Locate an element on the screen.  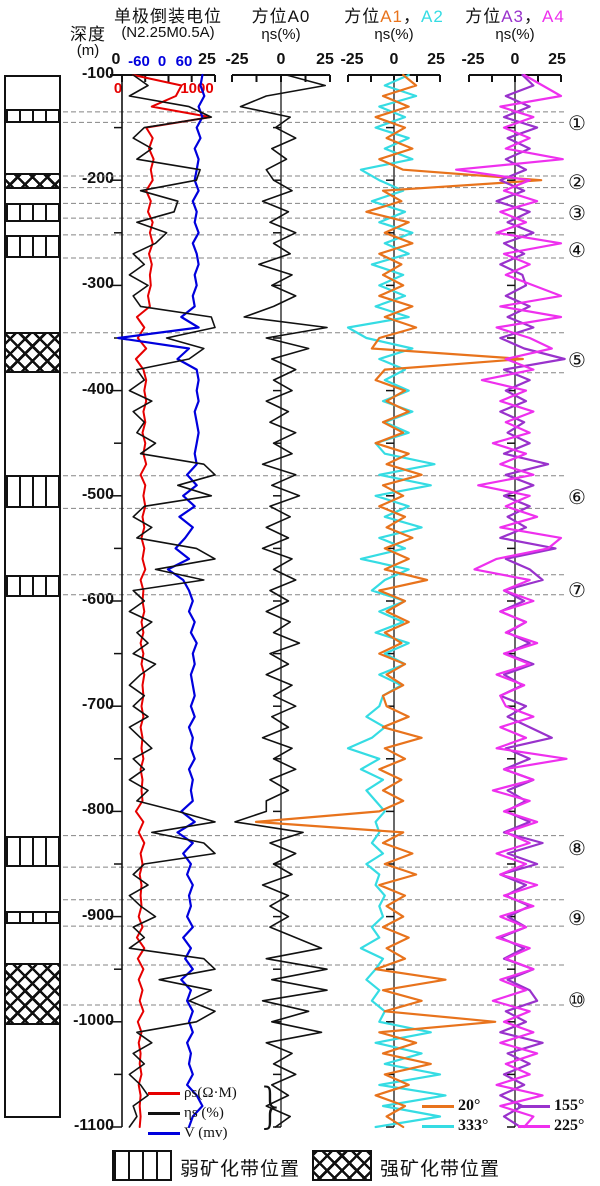
t4-scale-0: 0 is located at coordinates (515, 59).